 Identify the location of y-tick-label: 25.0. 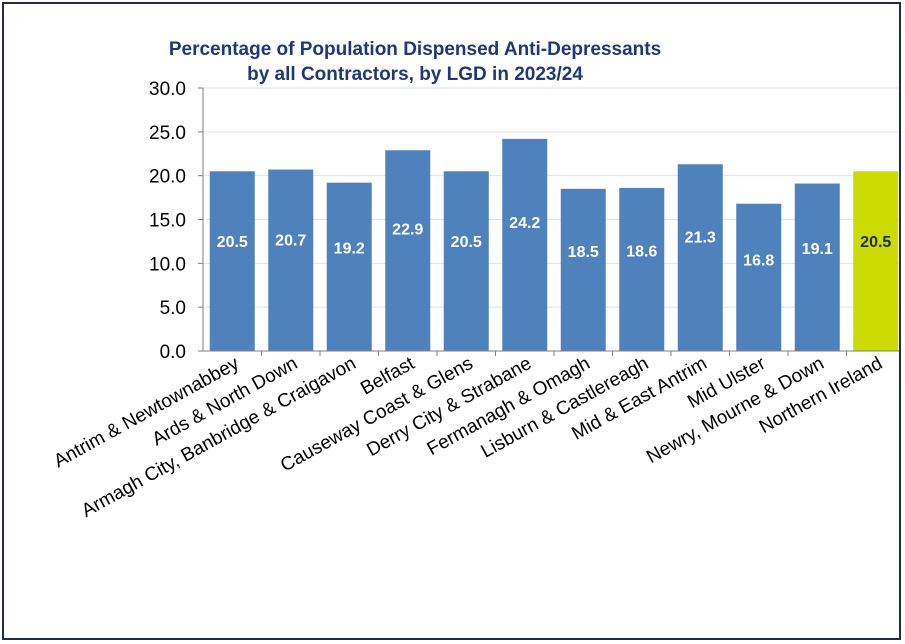
(167, 133).